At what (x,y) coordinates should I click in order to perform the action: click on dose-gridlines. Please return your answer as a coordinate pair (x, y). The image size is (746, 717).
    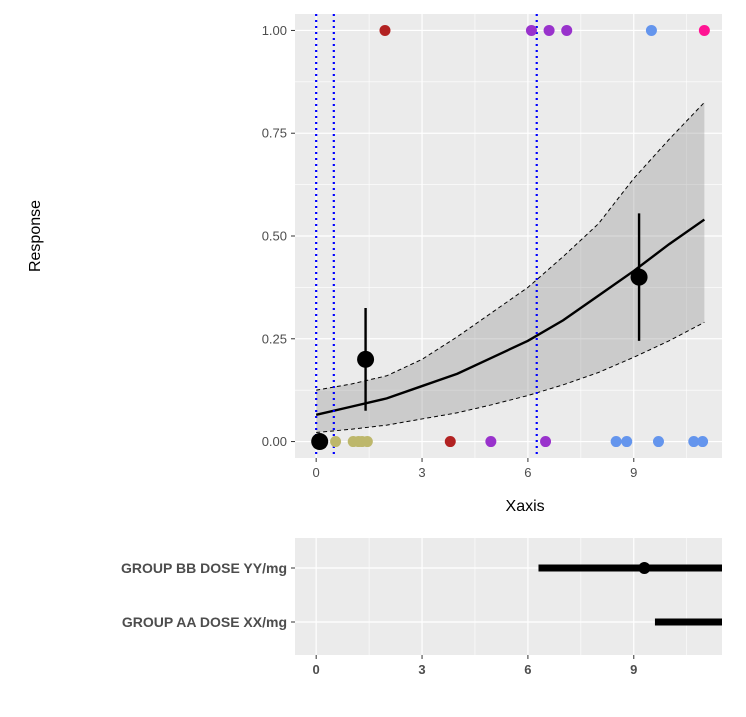
    Looking at the image, I should click on (508, 596).